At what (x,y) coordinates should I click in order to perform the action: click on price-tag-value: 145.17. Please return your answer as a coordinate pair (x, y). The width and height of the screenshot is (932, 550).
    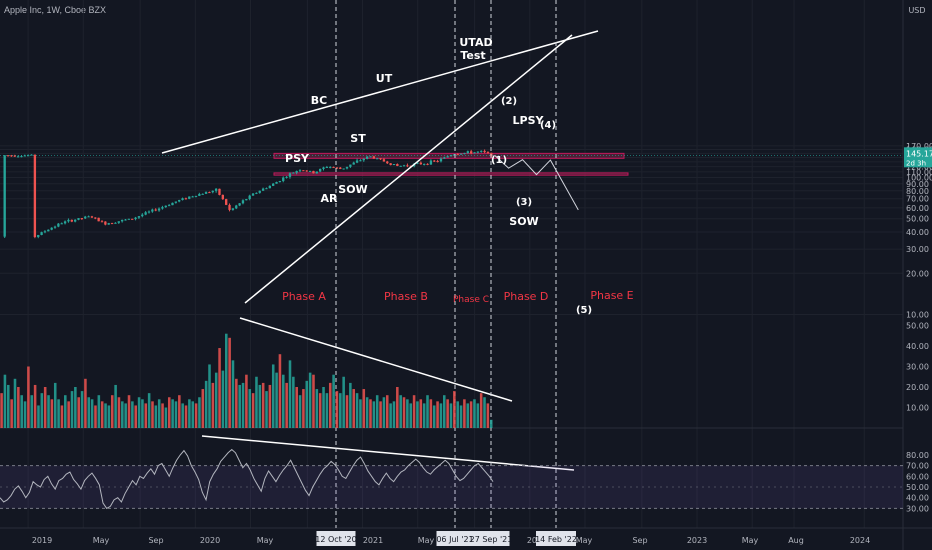
    Looking at the image, I should click on (919, 153).